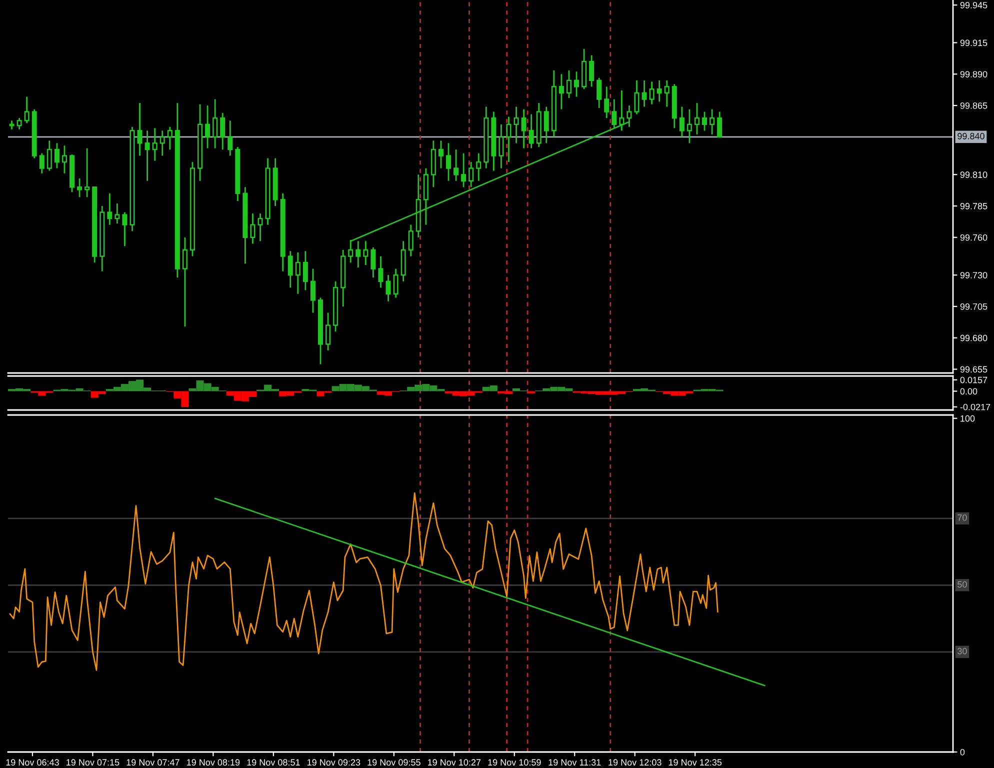 The image size is (994, 768). Describe the element at coordinates (974, 5) in the screenshot. I see `y-tick-label: 99.945` at that location.